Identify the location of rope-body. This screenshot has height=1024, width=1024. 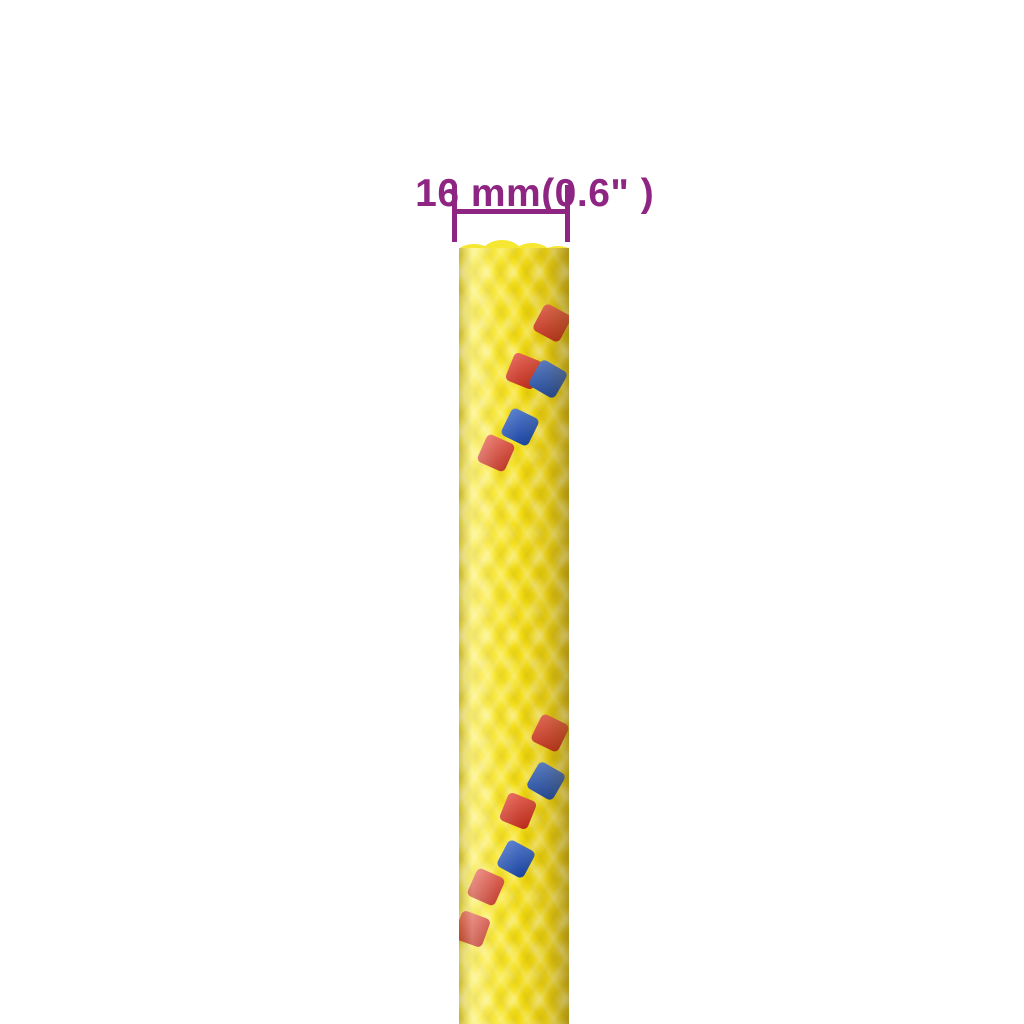
(514, 636).